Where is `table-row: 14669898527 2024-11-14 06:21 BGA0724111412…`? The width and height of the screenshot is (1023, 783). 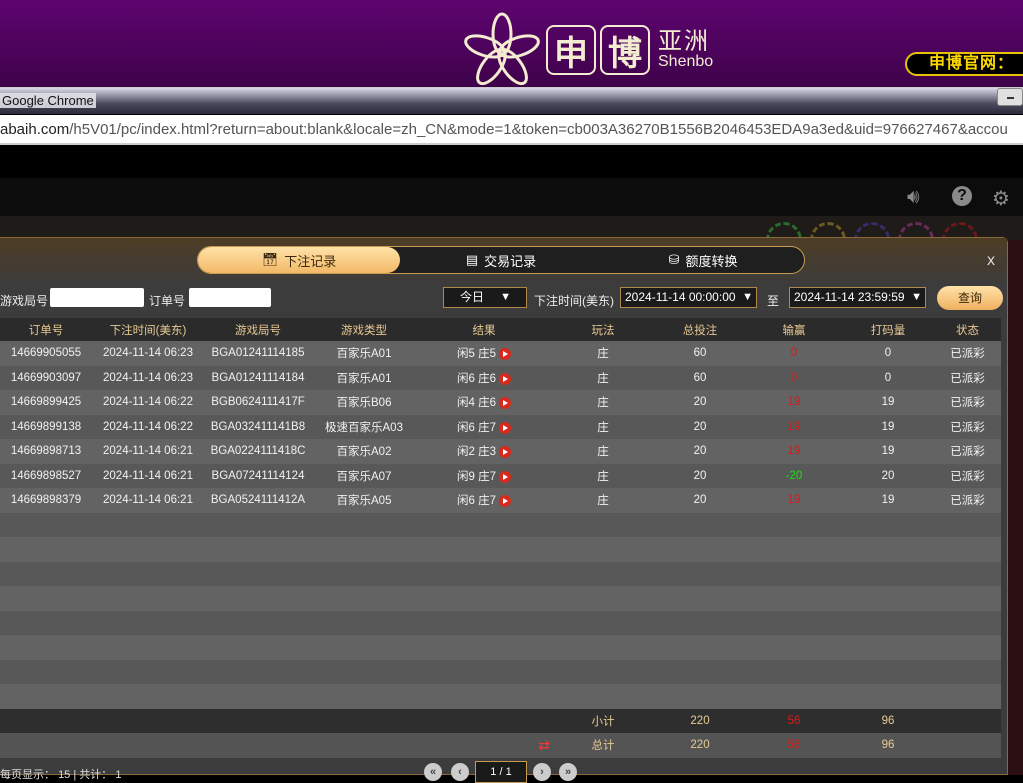
table-row: 14669898527 2024-11-14 06:21 BGA0724111412… is located at coordinates (500, 475).